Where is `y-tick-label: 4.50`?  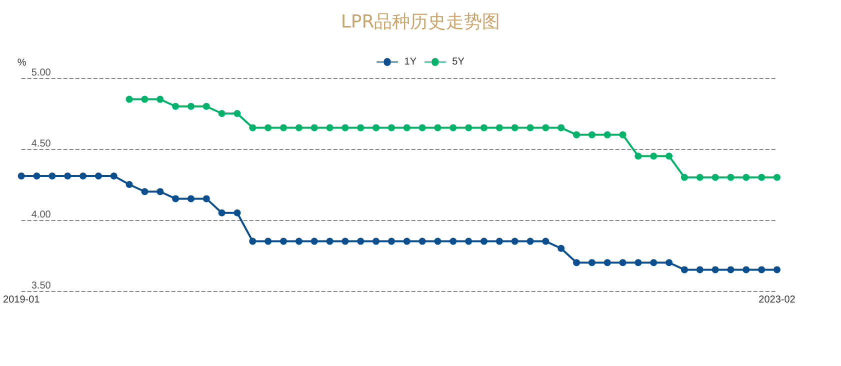 y-tick-label: 4.50 is located at coordinates (41, 144).